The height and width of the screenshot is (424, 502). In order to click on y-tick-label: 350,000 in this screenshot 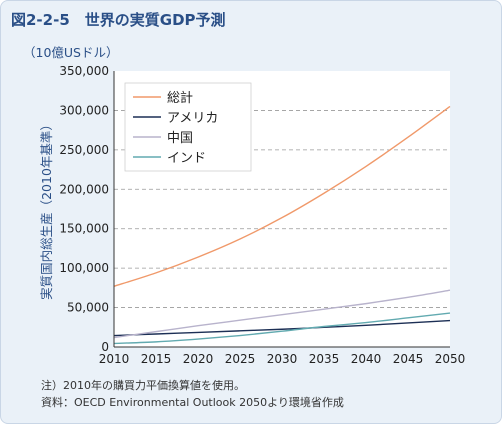, I will do `click(84, 71)`.